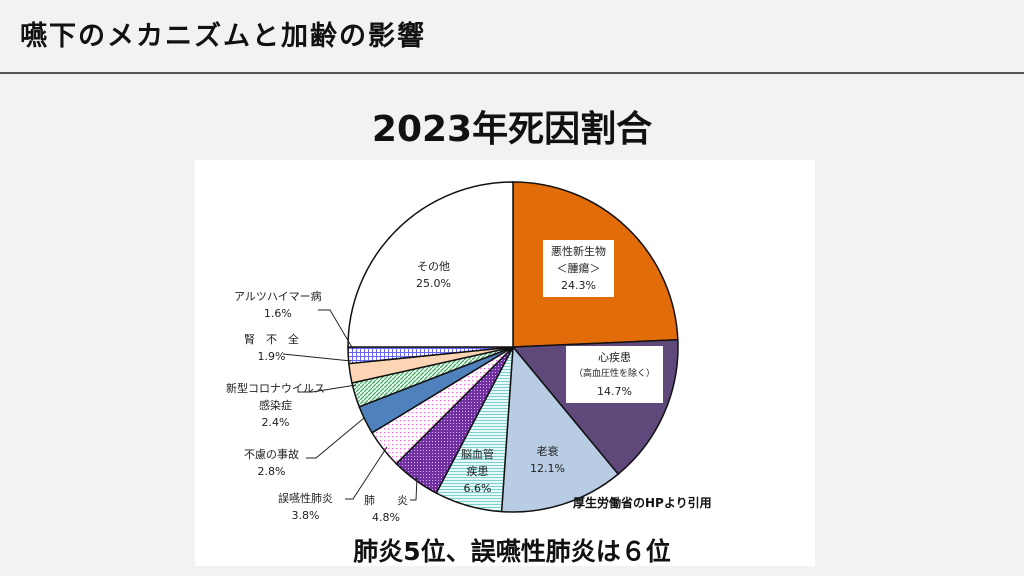 The height and width of the screenshot is (576, 1024). What do you see at coordinates (547, 468) in the screenshot?
I see `label-value: 12.1%` at bounding box center [547, 468].